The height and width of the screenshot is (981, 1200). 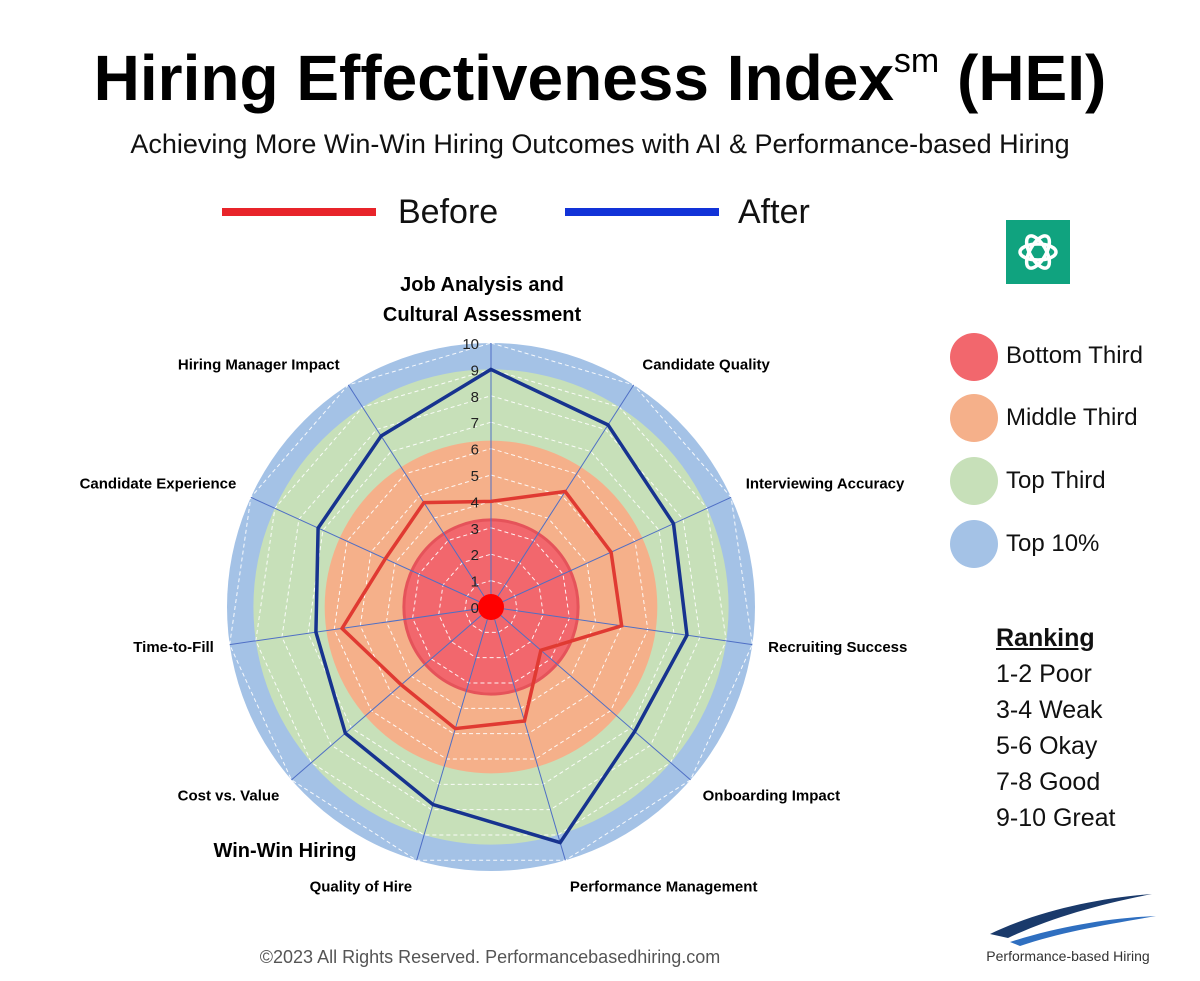 What do you see at coordinates (158, 484) in the screenshot?
I see `axis-label: Candidate Experience` at bounding box center [158, 484].